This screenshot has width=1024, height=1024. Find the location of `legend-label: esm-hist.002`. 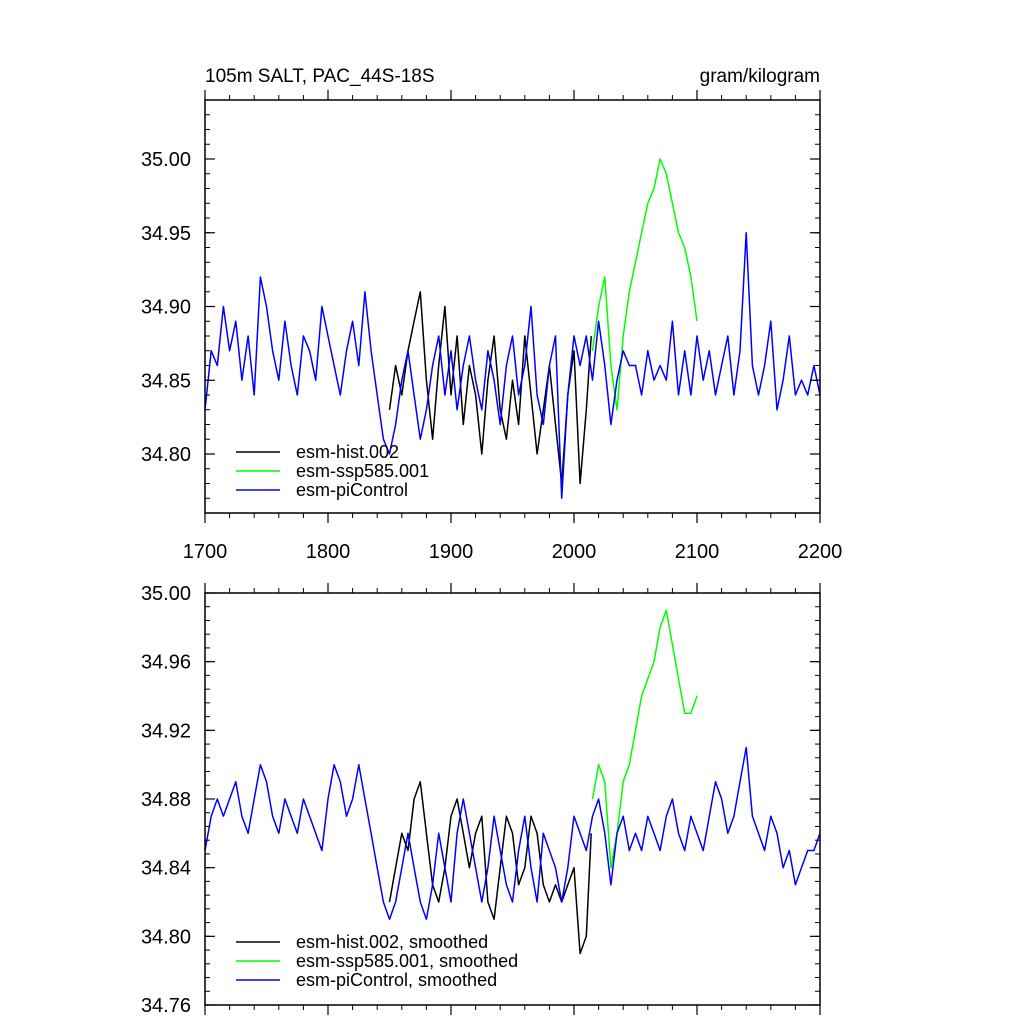

legend-label: esm-hist.002 is located at coordinates (347, 452).